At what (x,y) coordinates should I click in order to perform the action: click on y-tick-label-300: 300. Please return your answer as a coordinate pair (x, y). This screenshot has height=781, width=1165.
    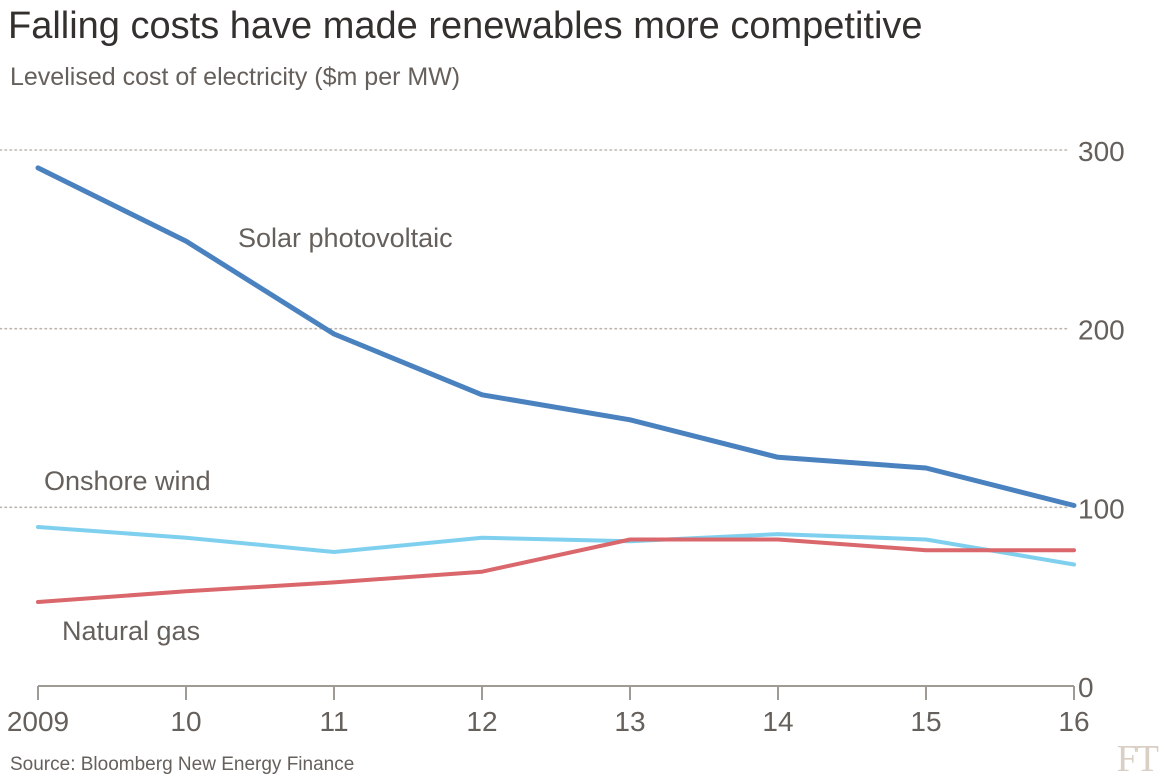
    Looking at the image, I should click on (1101, 151).